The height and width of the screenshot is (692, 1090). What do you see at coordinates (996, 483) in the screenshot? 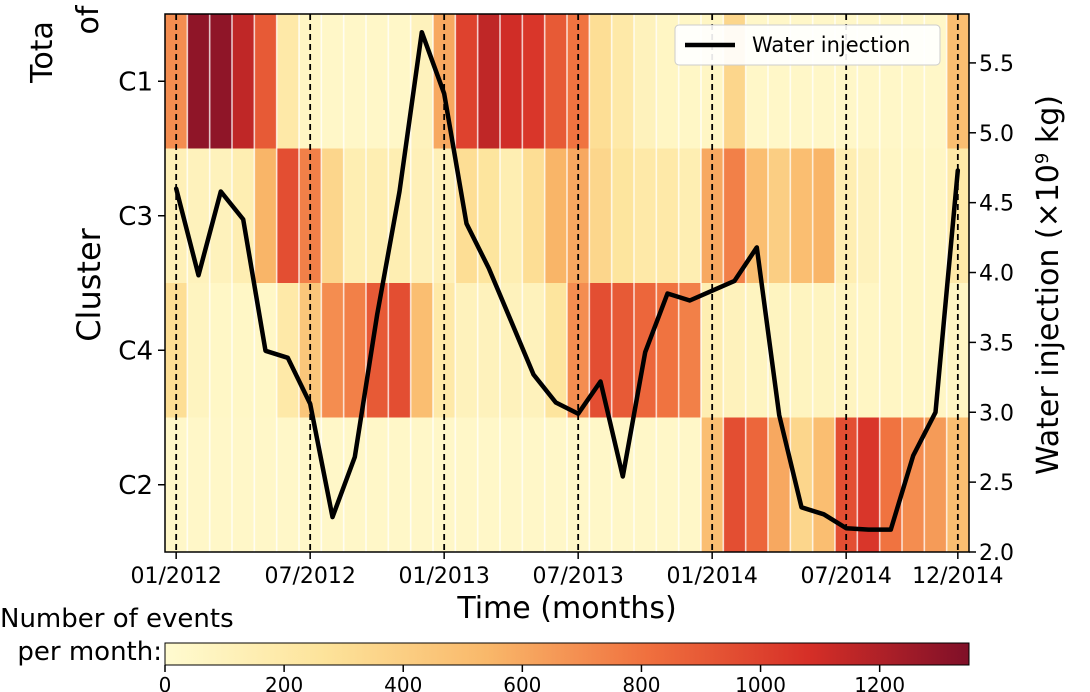
I see `water-tick-label: 2.5` at bounding box center [996, 483].